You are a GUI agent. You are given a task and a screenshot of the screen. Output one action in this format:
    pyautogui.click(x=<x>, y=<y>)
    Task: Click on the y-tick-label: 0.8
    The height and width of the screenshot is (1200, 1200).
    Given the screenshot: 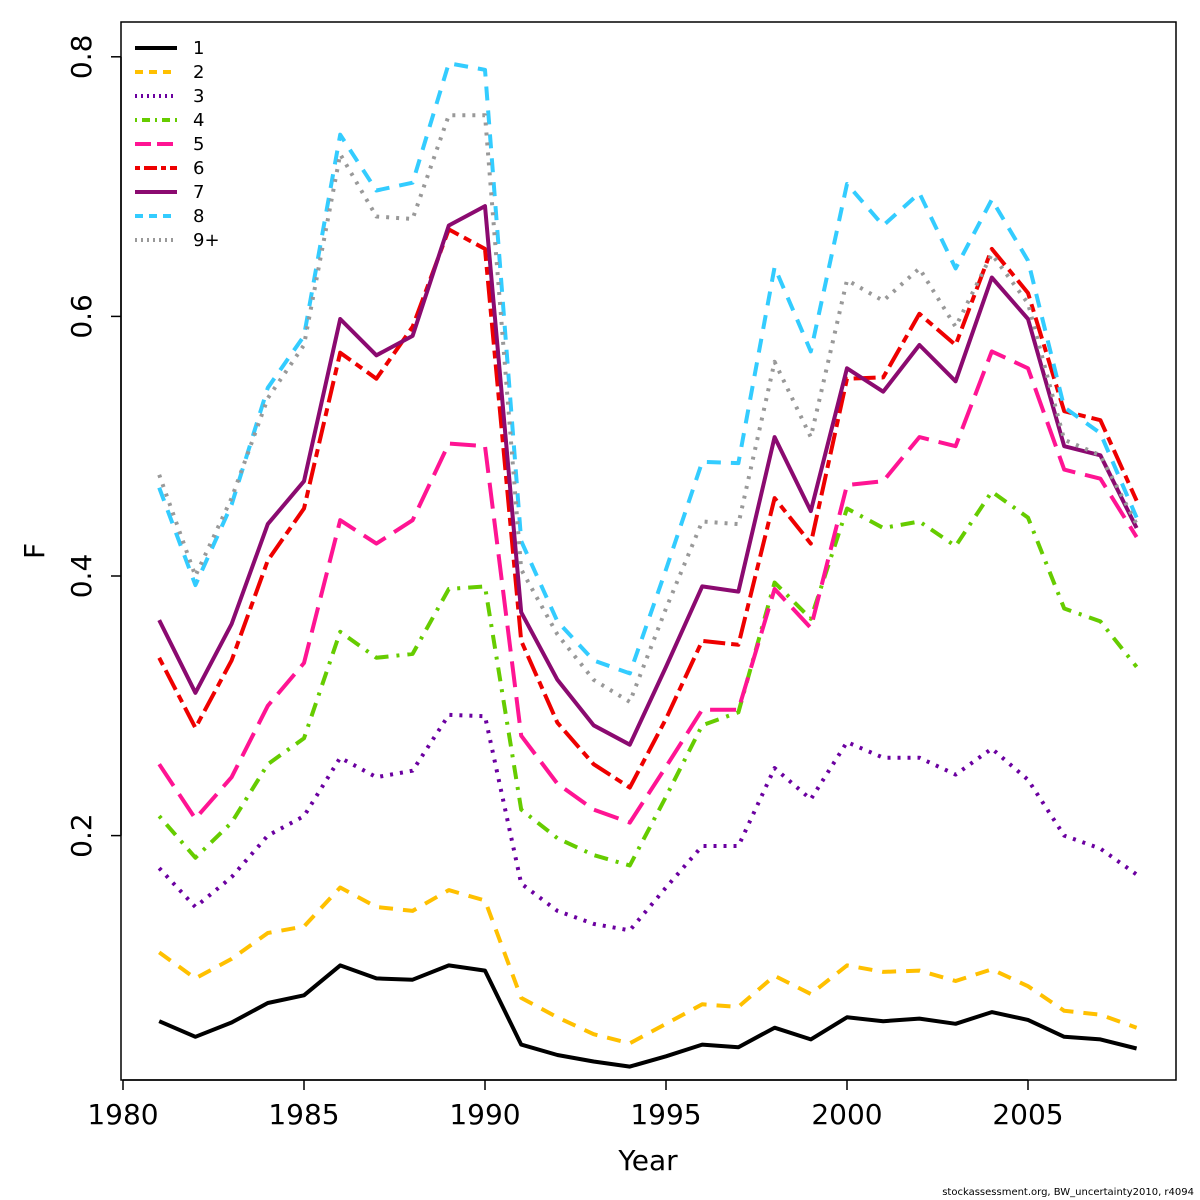 What is the action you would take?
    pyautogui.click(x=81, y=57)
    